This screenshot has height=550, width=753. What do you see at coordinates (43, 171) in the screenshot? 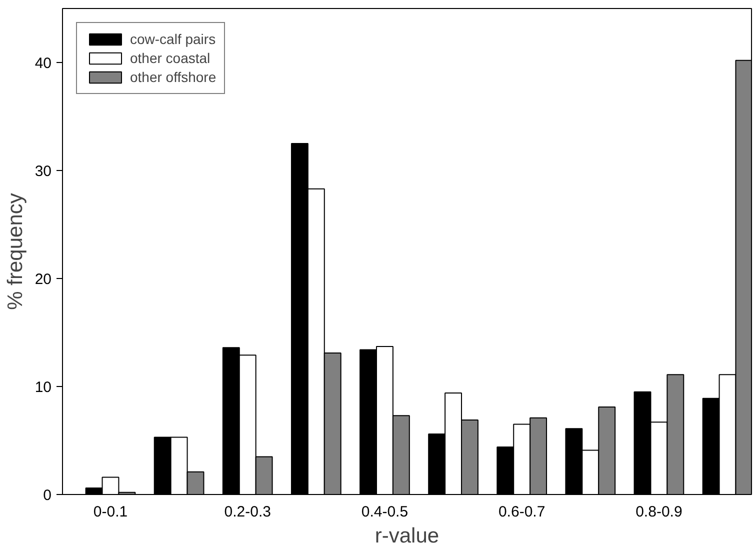
I see `y-tick-label: 30` at bounding box center [43, 171].